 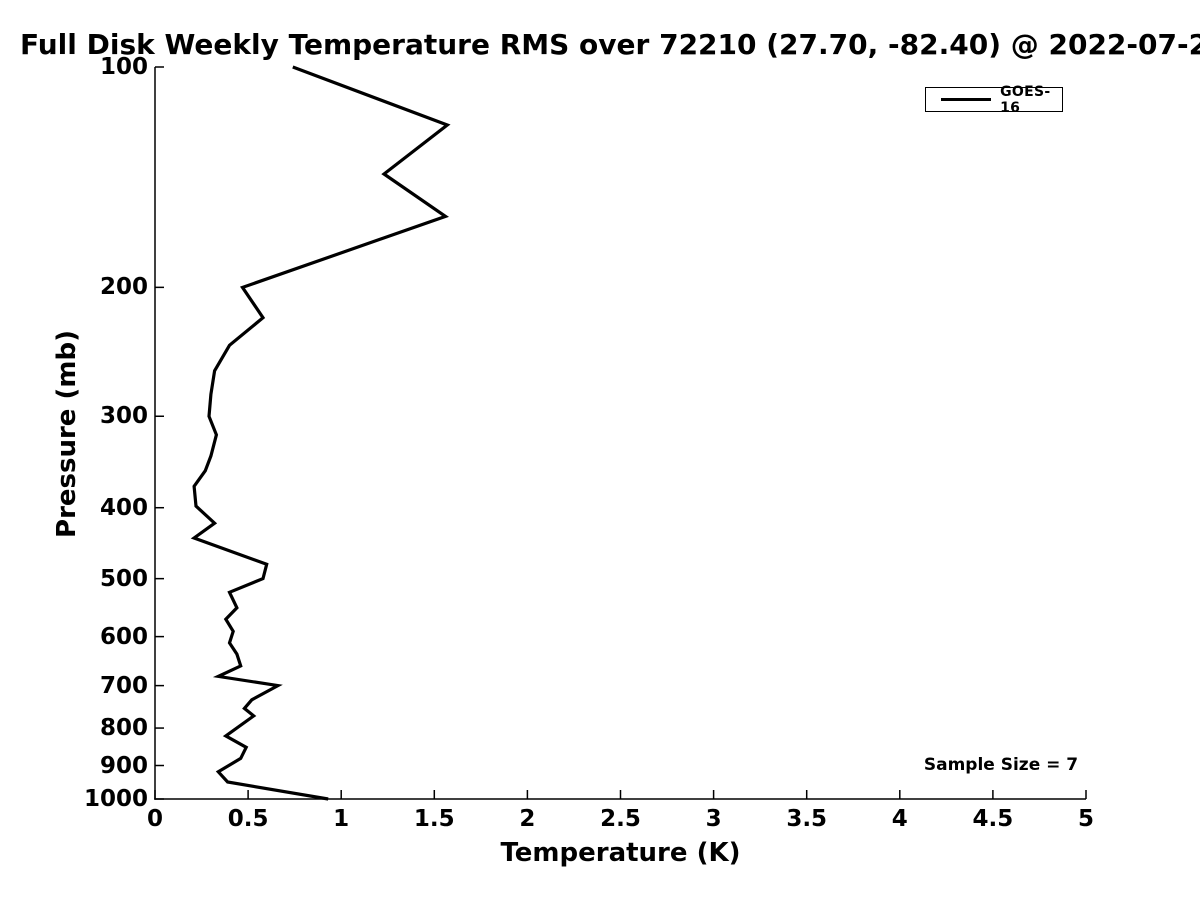 What do you see at coordinates (248, 819) in the screenshot?
I see `x-tick-label: 0.5` at bounding box center [248, 819].